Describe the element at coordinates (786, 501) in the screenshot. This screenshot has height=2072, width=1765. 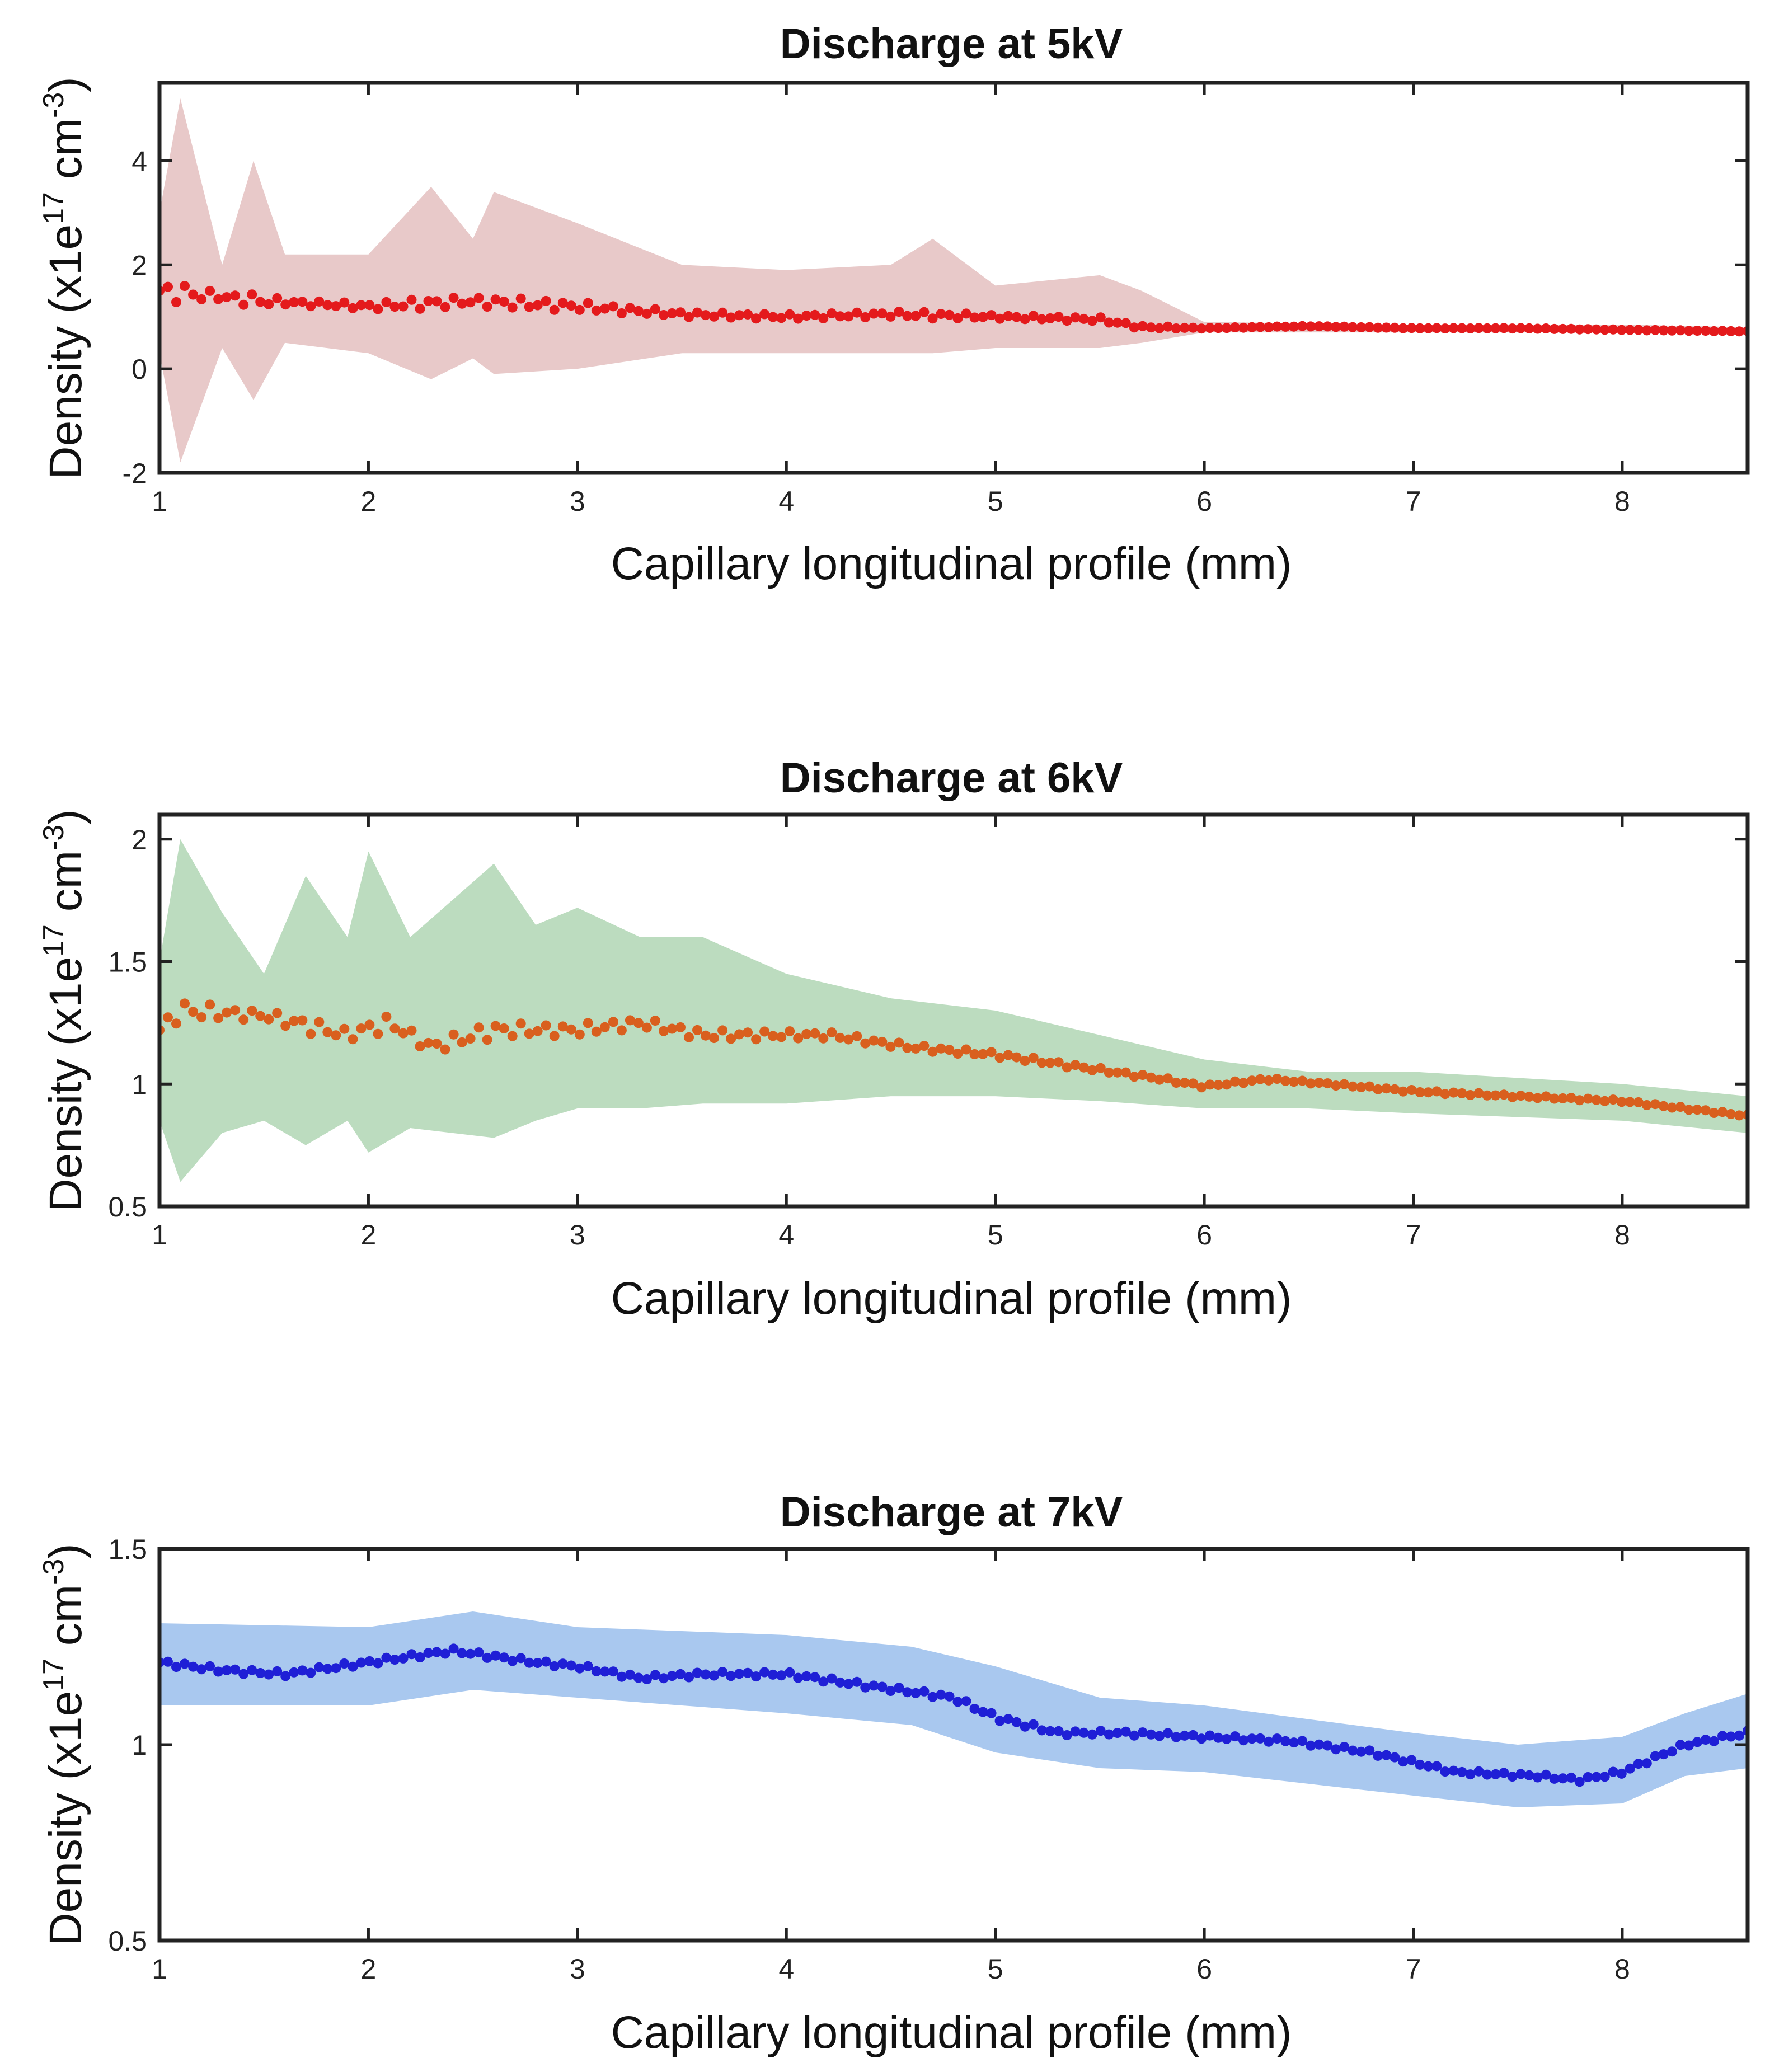
I see `x-tick-label: 4` at that location.